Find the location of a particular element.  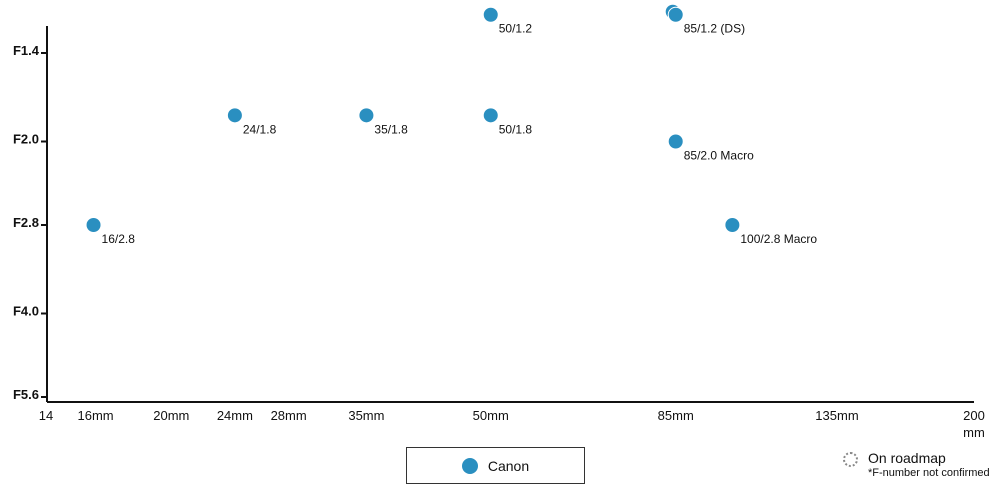

x-tick-label: 135mm is located at coordinates (836, 415).